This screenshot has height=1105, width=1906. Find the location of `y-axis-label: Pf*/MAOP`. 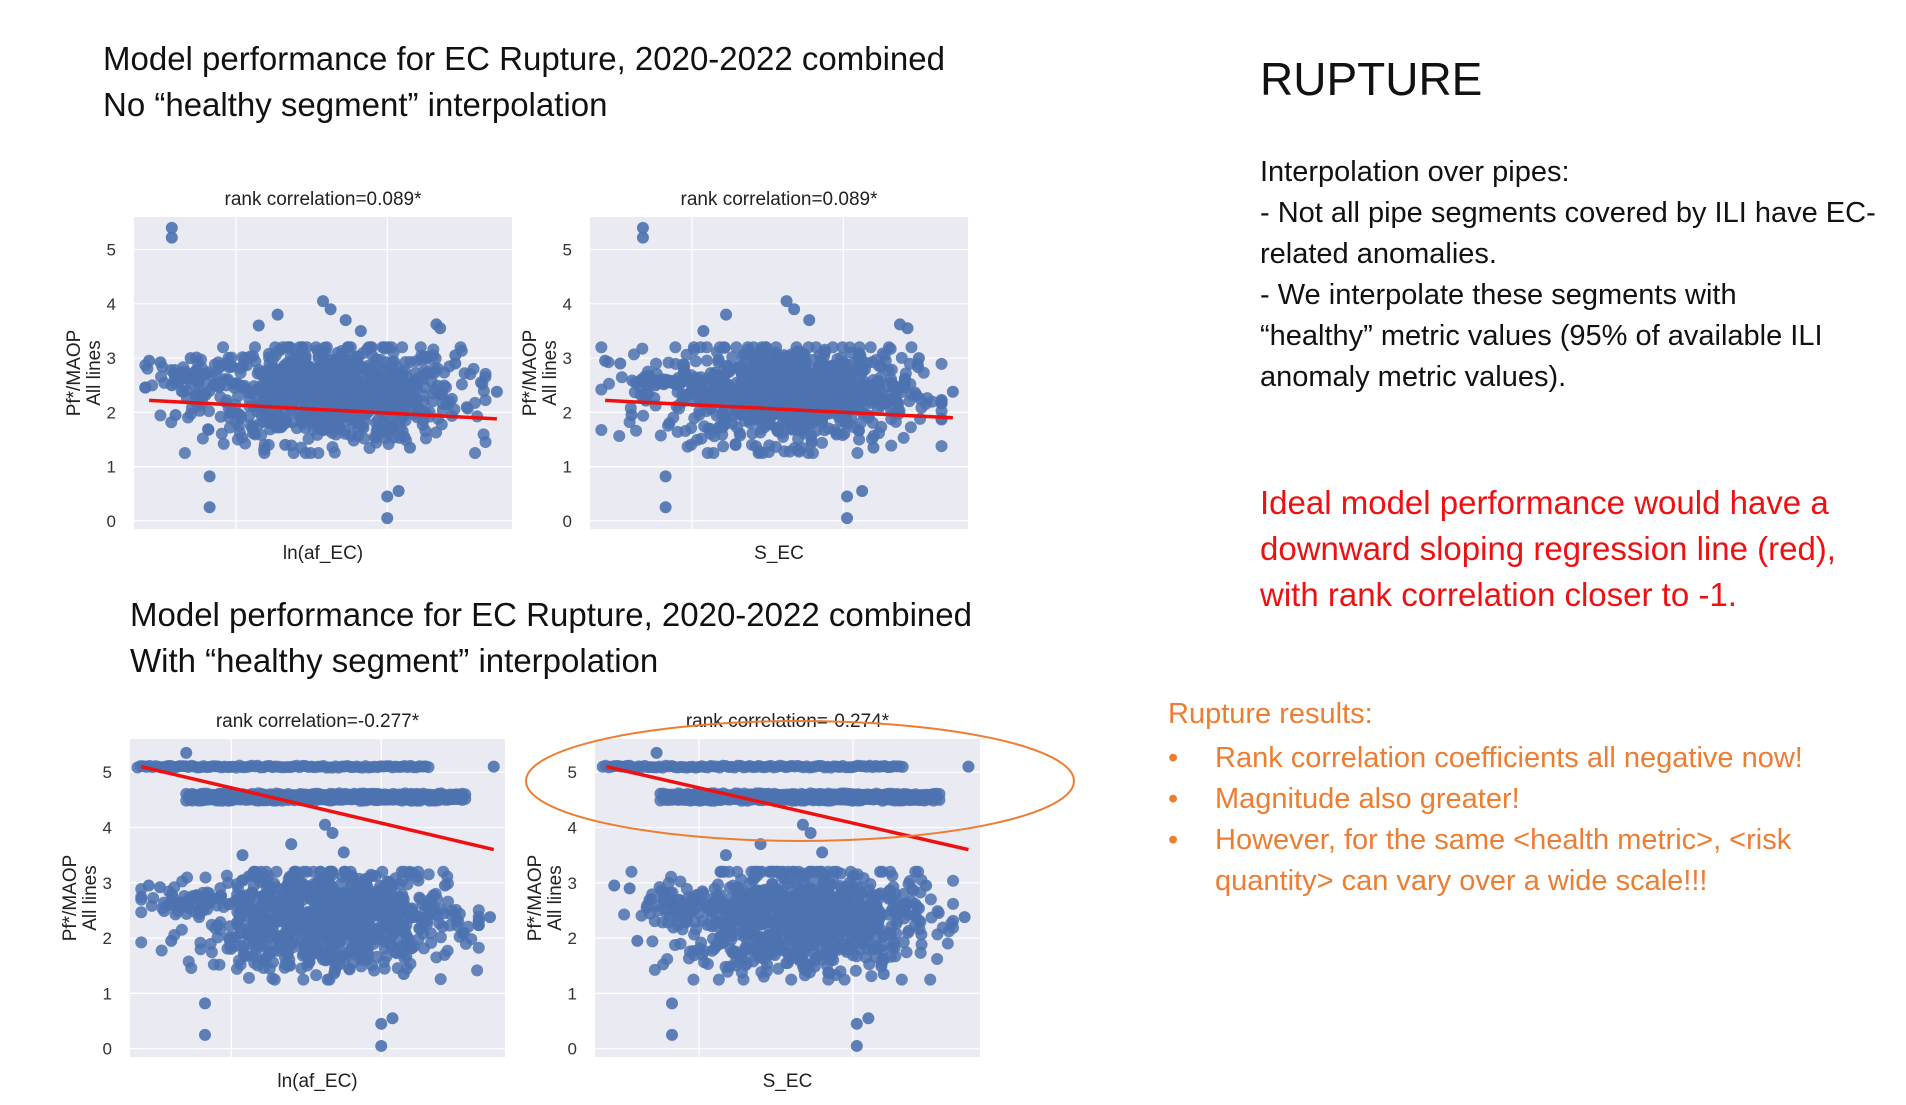

y-axis-label: Pf*/MAOP is located at coordinates (530, 373).